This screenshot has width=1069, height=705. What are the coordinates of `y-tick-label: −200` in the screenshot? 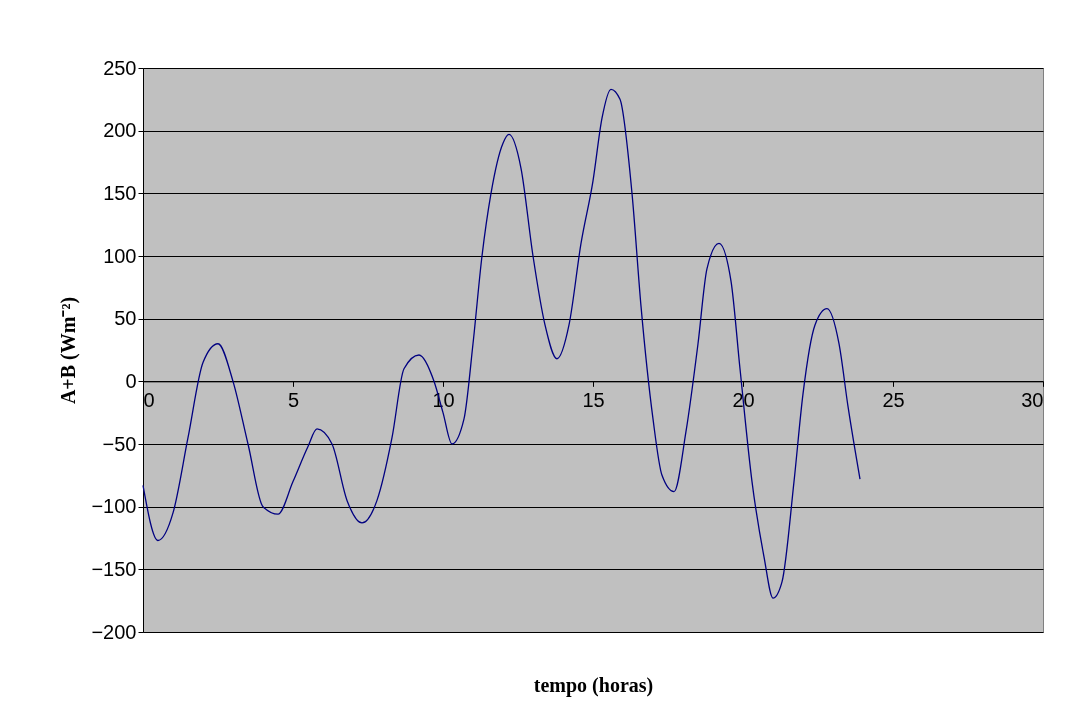 It's located at (114, 631).